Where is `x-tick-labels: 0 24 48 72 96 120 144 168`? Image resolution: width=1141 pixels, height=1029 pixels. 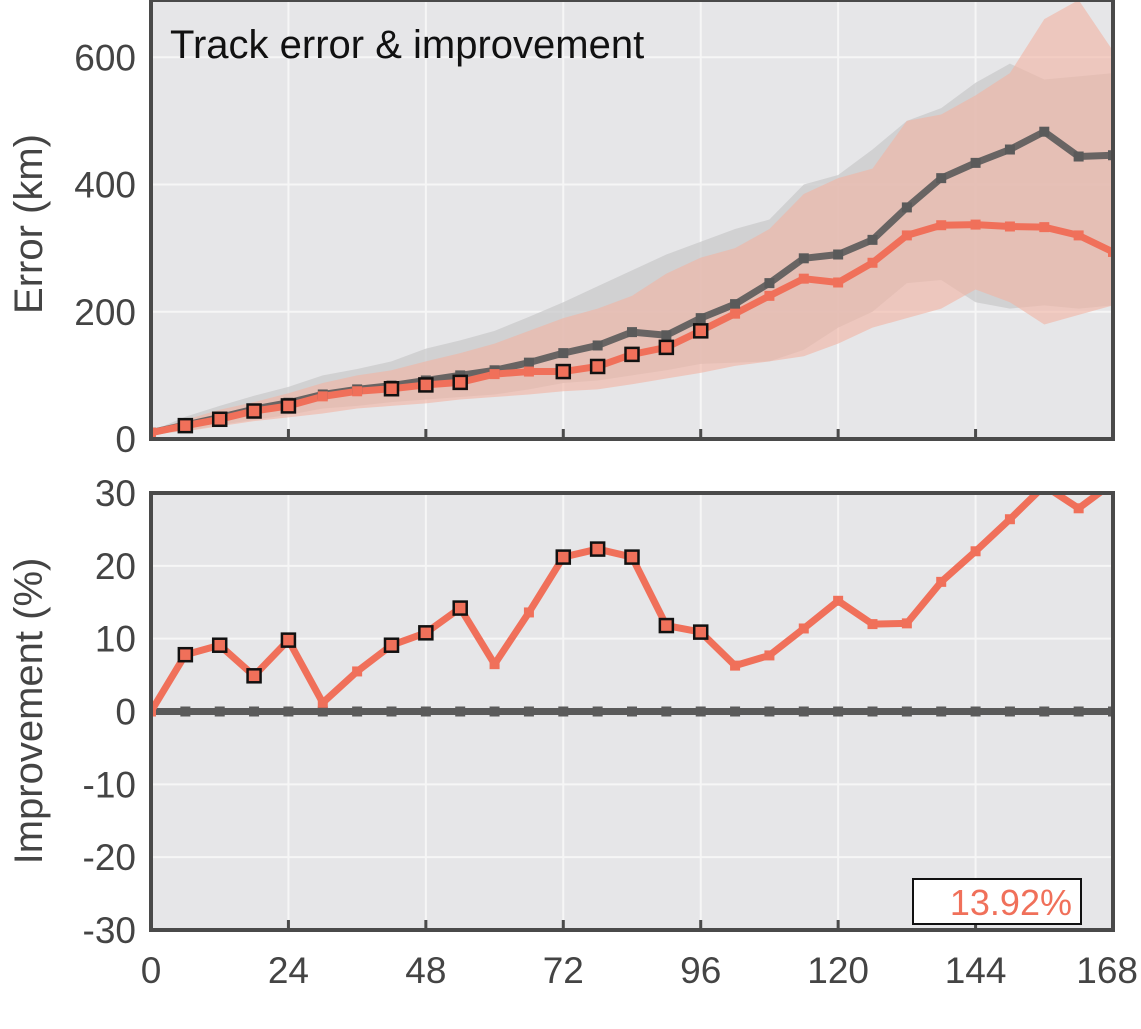
x-tick-labels: 0 24 48 72 96 120 144 168 is located at coordinates (639, 955).